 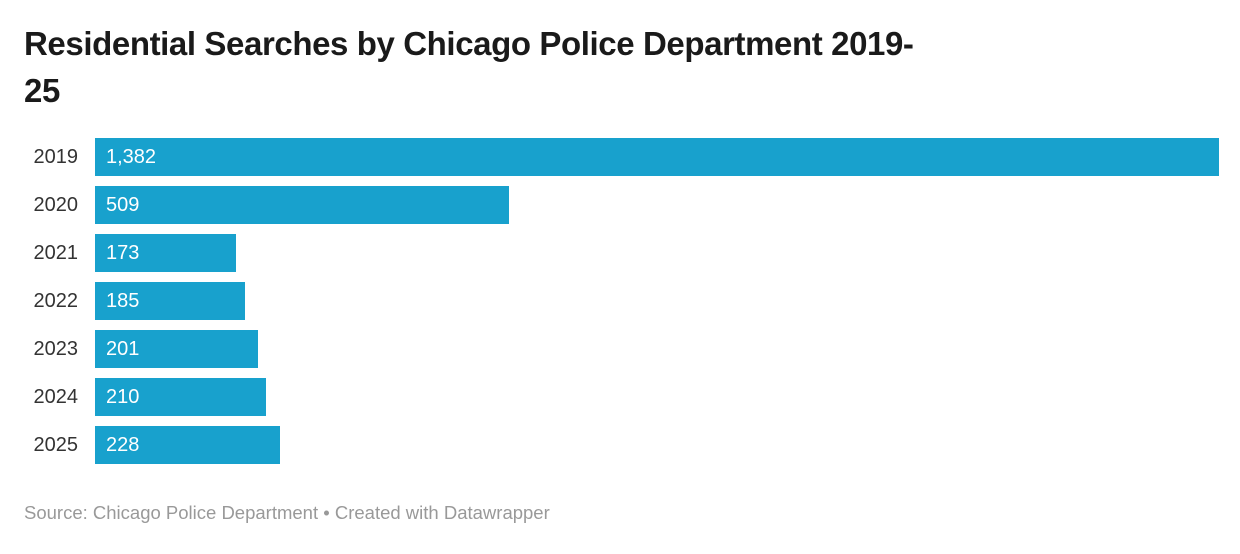 I want to click on bar-row-2023: 2023 201, so click(x=621, y=349).